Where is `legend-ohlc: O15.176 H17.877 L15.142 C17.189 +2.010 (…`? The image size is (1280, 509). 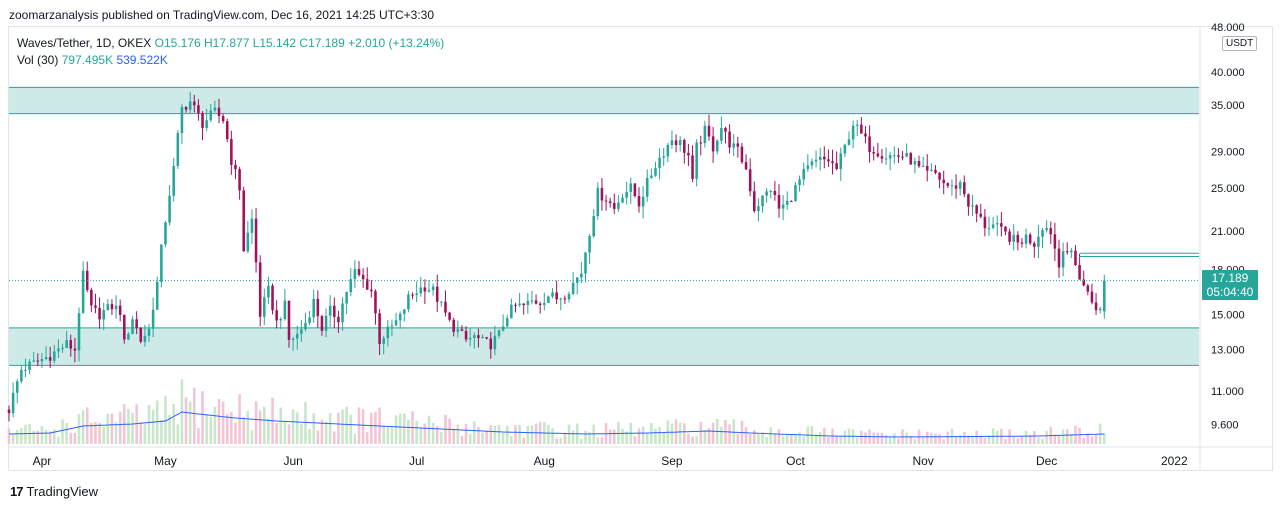 legend-ohlc: O15.176 H17.877 L15.142 C17.189 +2.010 (… is located at coordinates (299, 43).